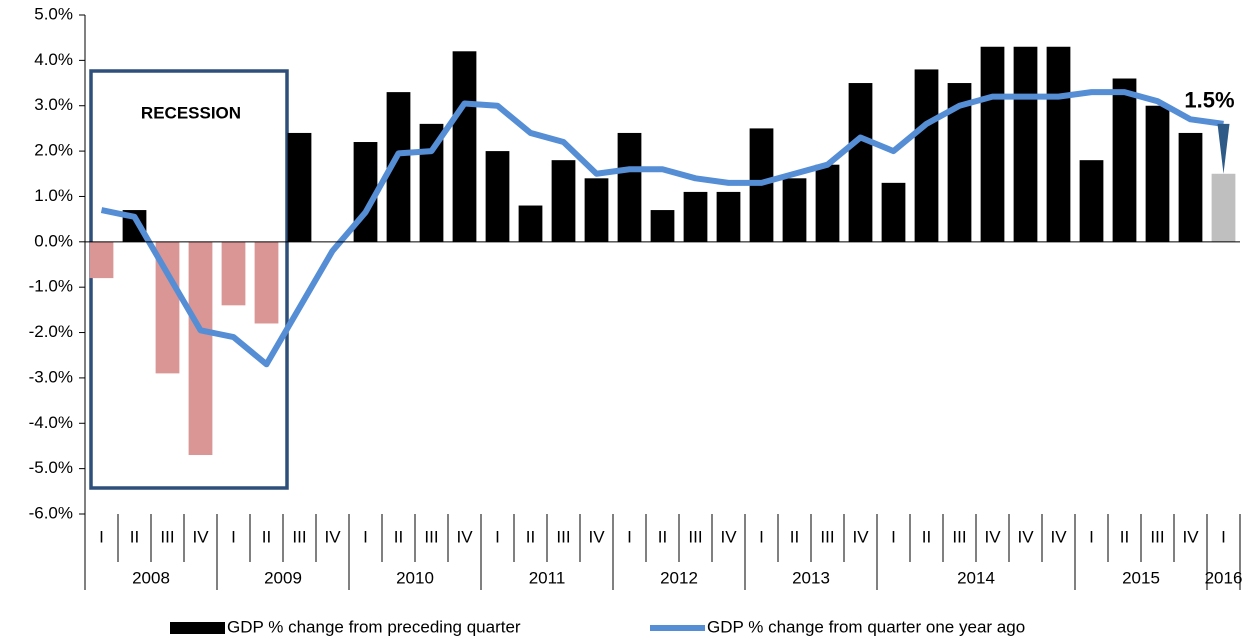 This screenshot has width=1255, height=641. I want to click on y-tick-label: -6.0%, so click(51, 512).